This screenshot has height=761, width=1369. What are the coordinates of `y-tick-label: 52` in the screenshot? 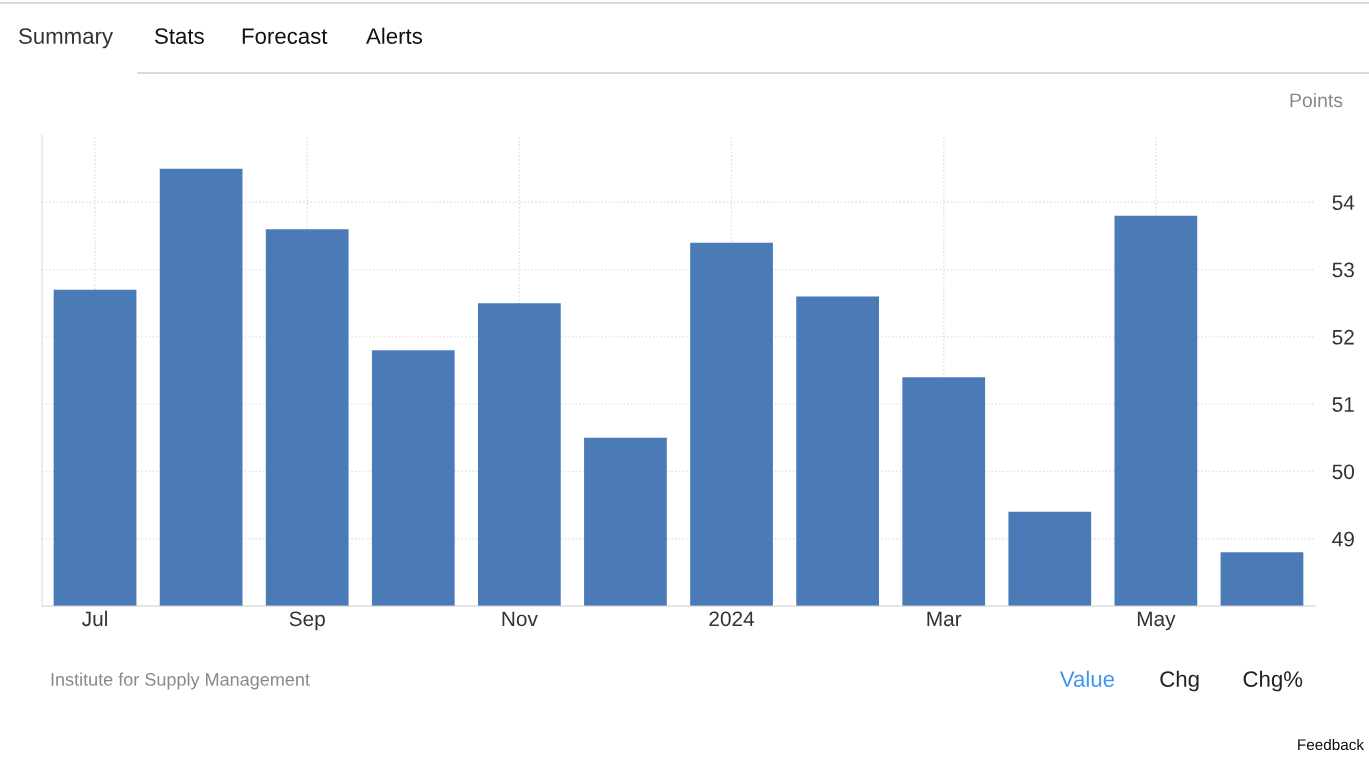 It's located at (1343, 337).